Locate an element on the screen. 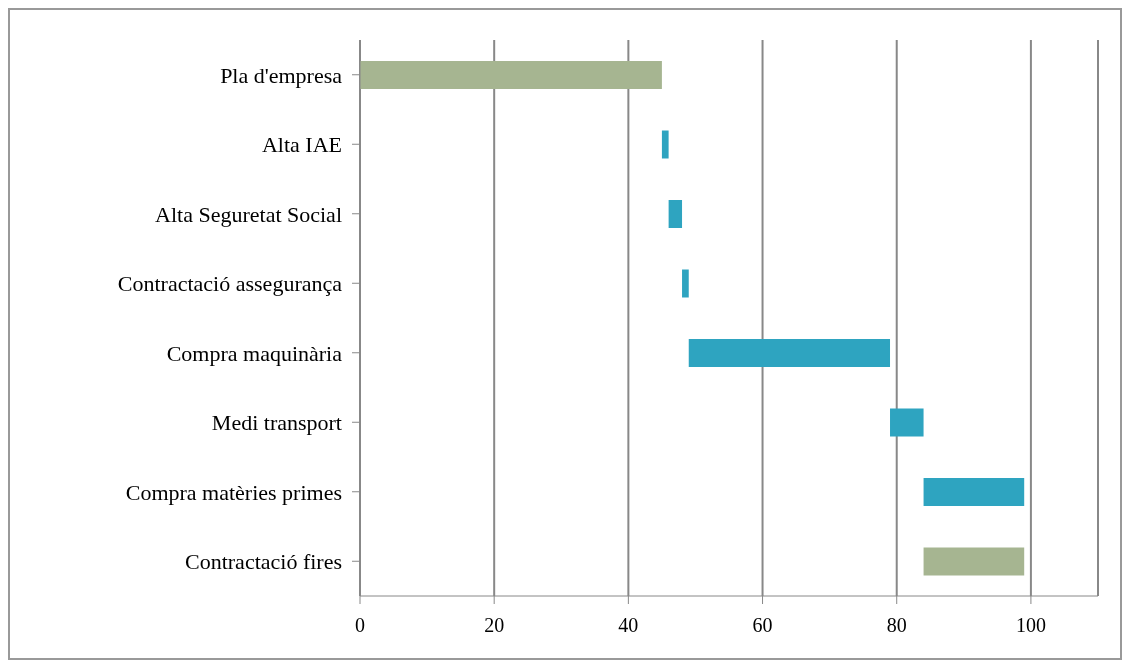 The height and width of the screenshot is (668, 1130). x-tick-label: 20 is located at coordinates (494, 625).